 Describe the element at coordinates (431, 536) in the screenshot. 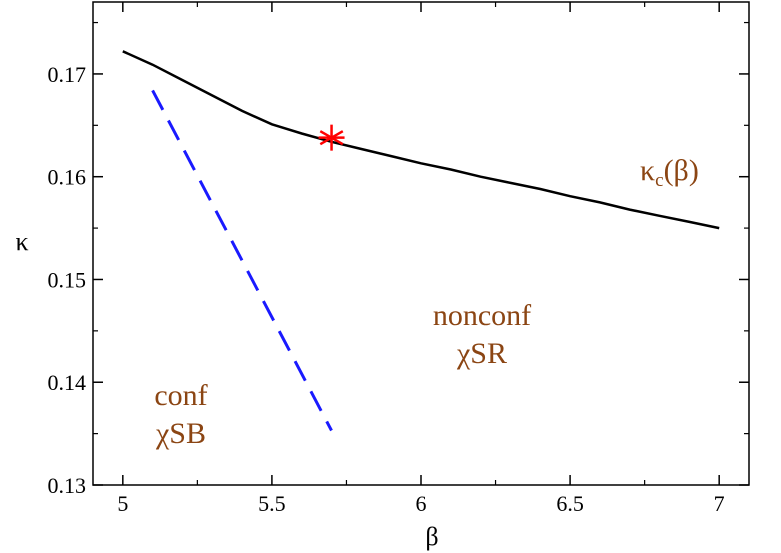

I see `x-axis-label: β` at that location.